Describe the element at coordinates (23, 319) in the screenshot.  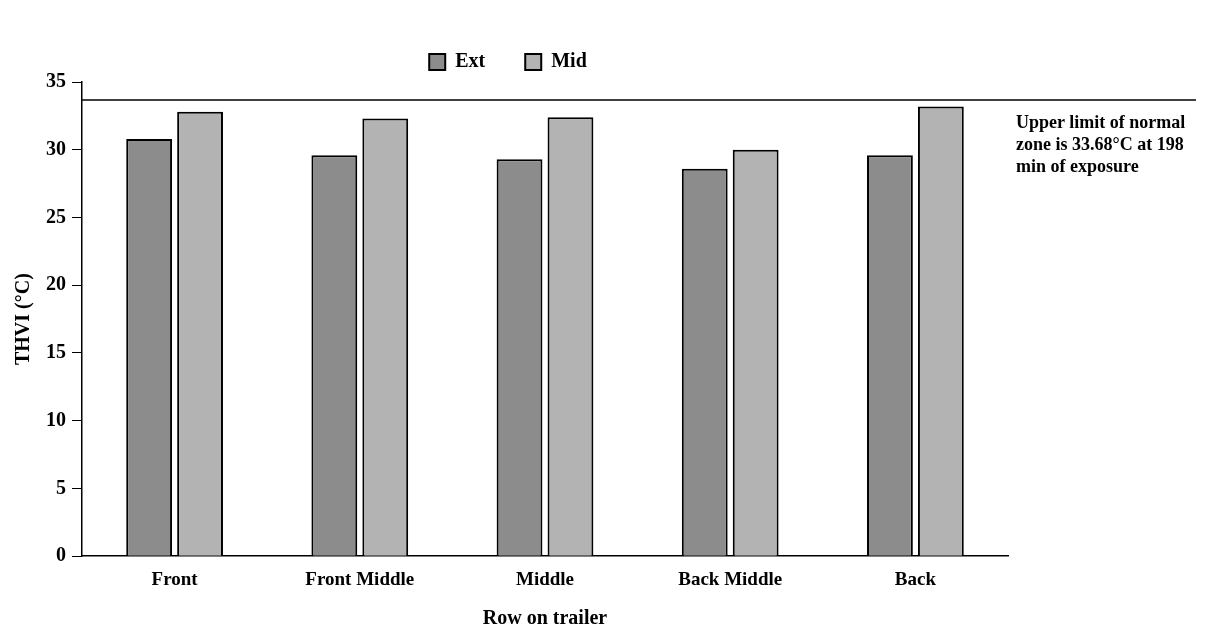
I see `y-axis-title: THVI (°C)` at that location.